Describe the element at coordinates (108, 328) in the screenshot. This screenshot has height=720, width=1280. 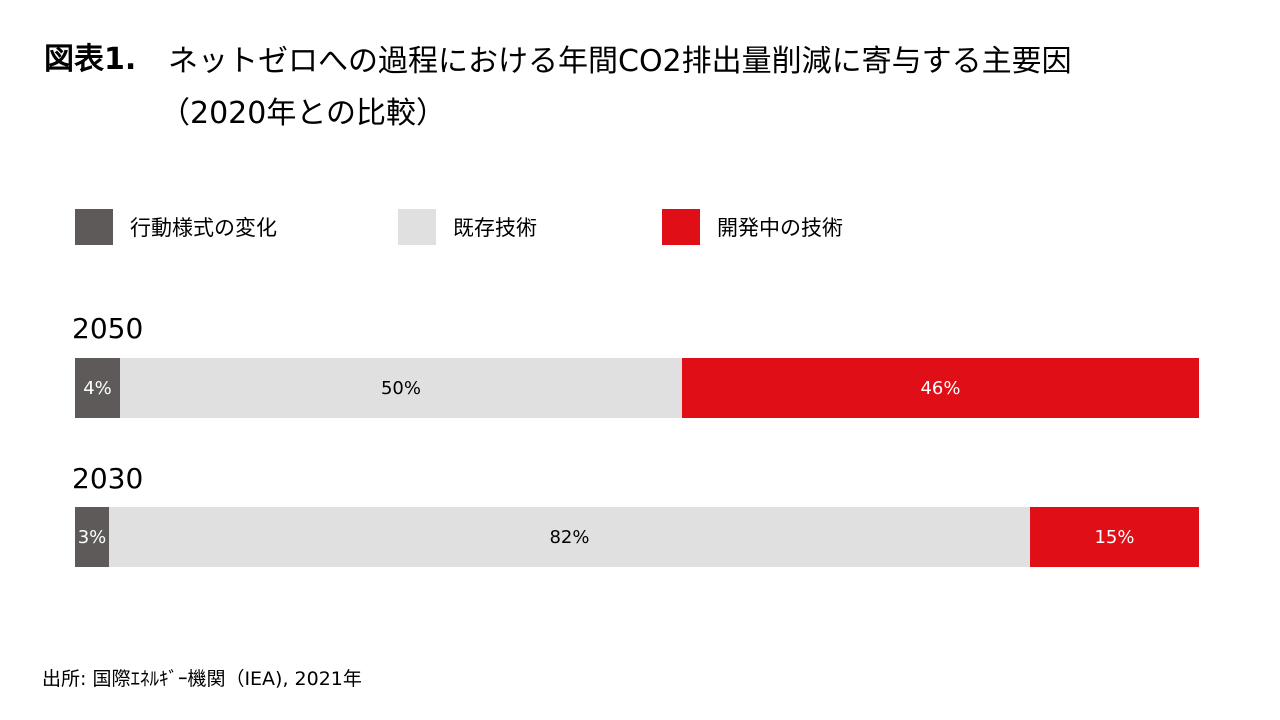
I see `year-label-2050: 2050` at that location.